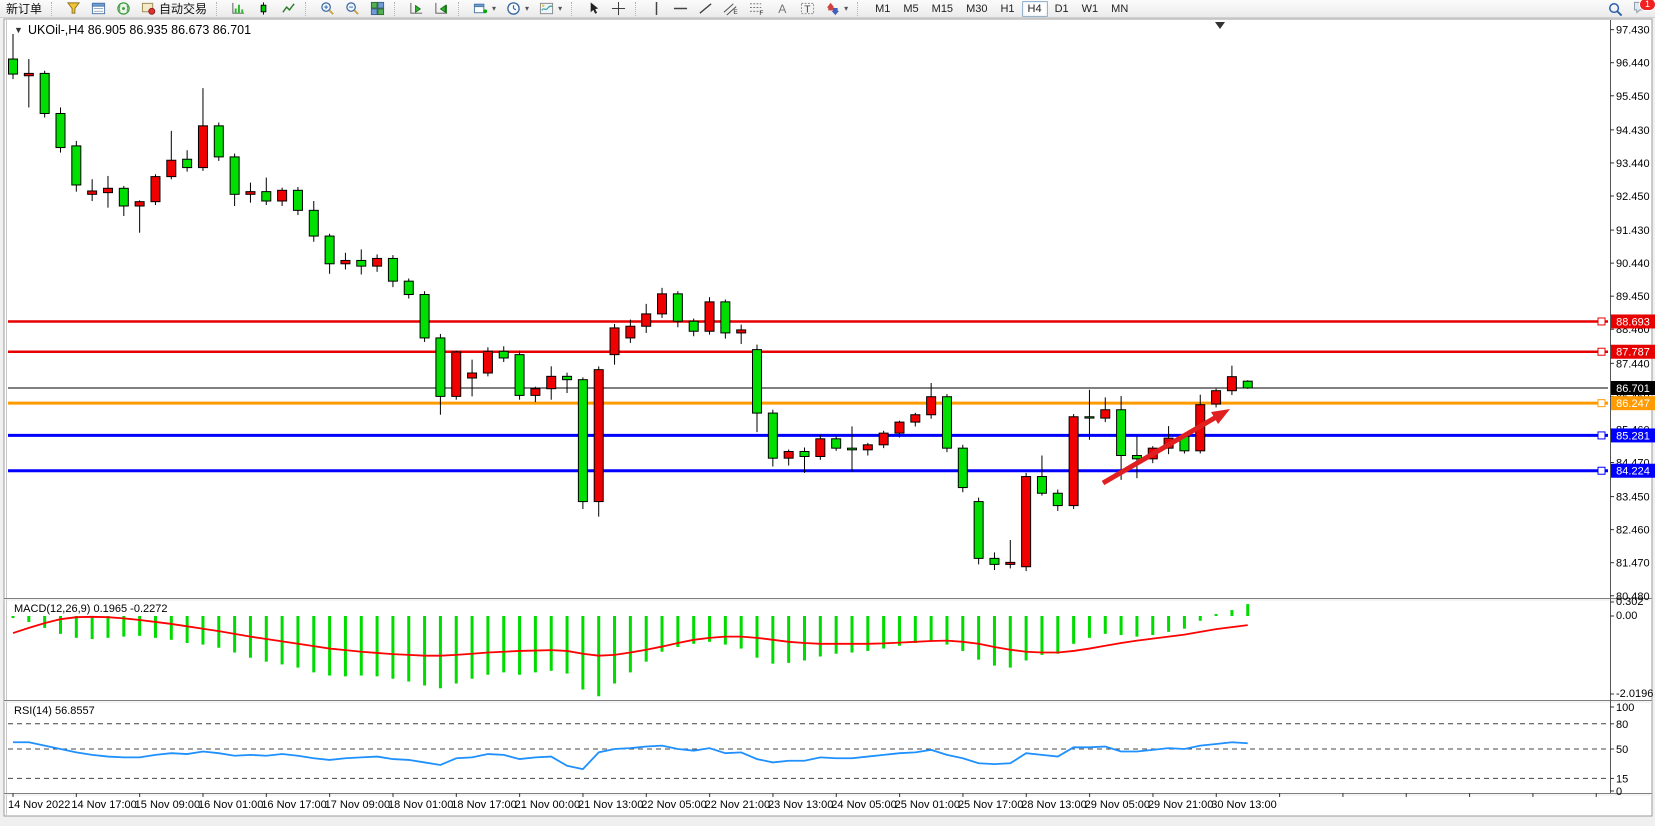 This screenshot has height=826, width=1655. Describe the element at coordinates (18, 30) in the screenshot. I see `symbol-collapse-icon: ▼` at that location.